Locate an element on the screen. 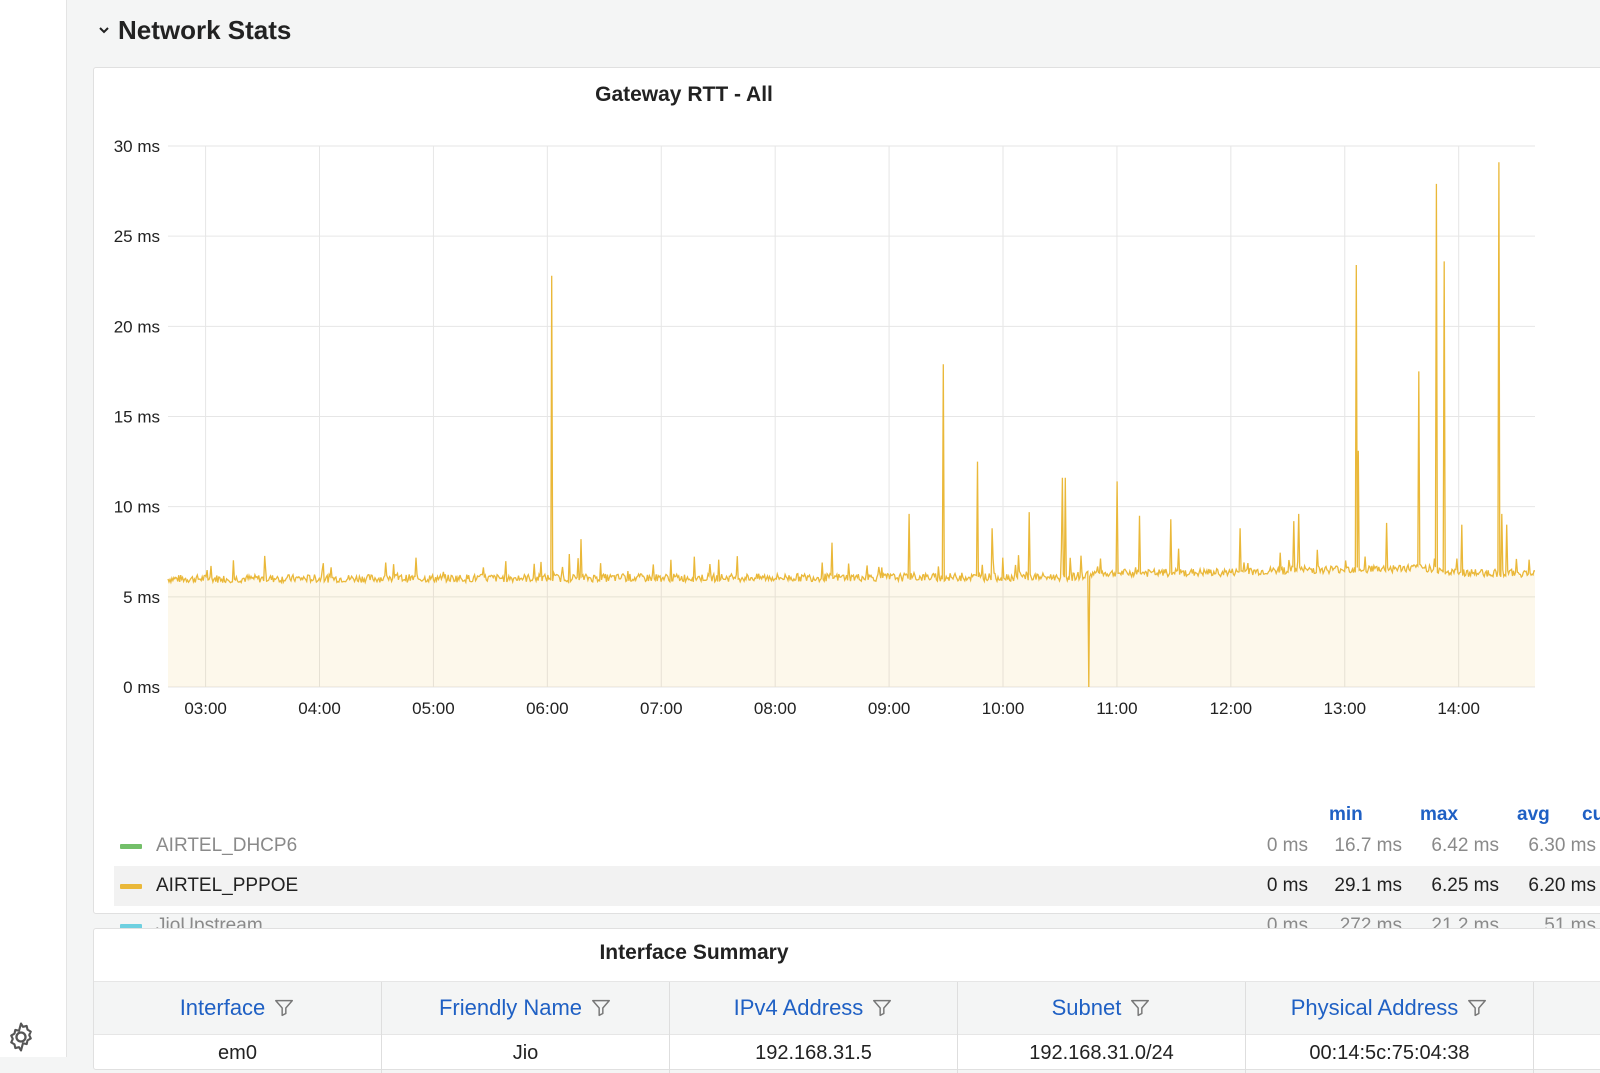  column-header-label: Friendly Name is located at coordinates (510, 1007).